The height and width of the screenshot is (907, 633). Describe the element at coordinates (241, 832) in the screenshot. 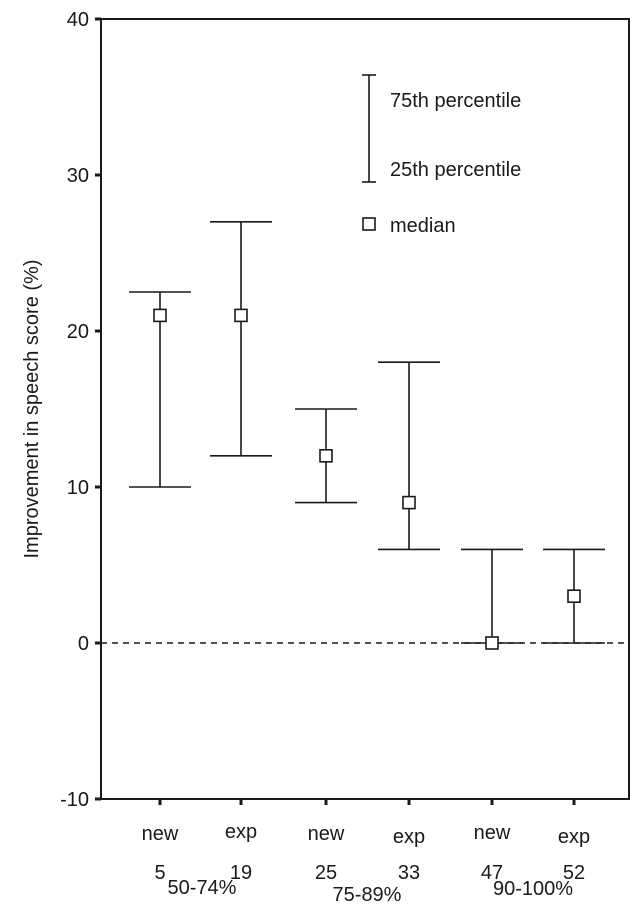

I see `category-label-1: exp` at that location.